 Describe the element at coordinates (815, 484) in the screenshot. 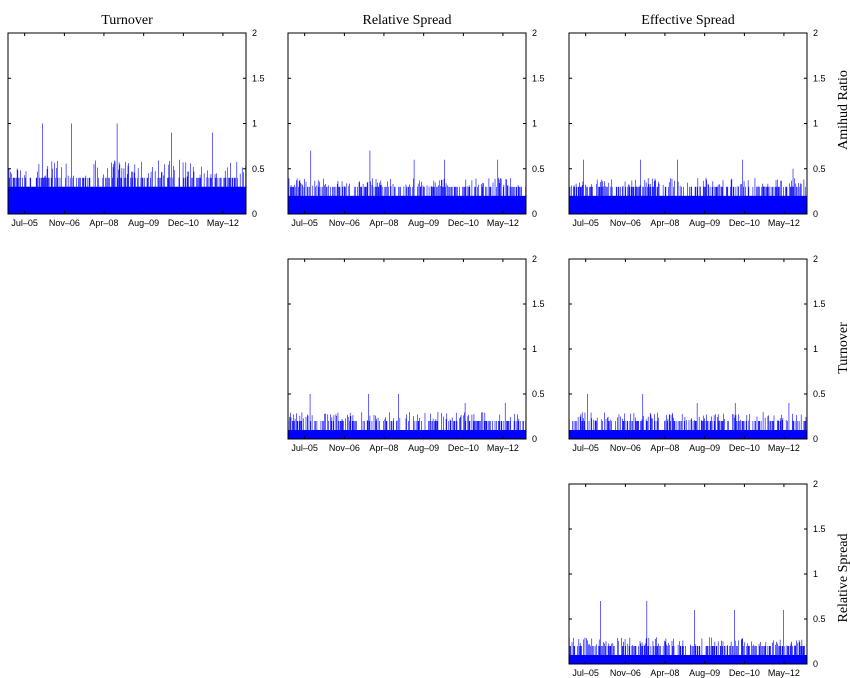

I see `y-tick-label: 2` at that location.